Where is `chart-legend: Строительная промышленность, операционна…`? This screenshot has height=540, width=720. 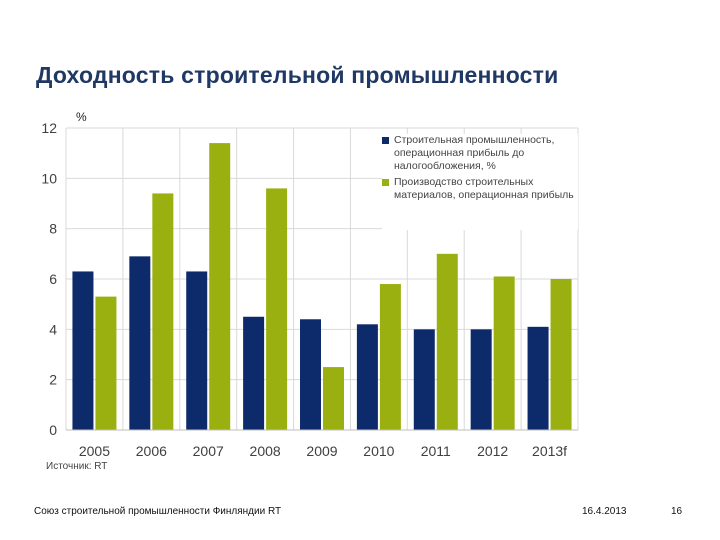 chart-legend: Строительная промышленность, операционна… is located at coordinates (480, 182).